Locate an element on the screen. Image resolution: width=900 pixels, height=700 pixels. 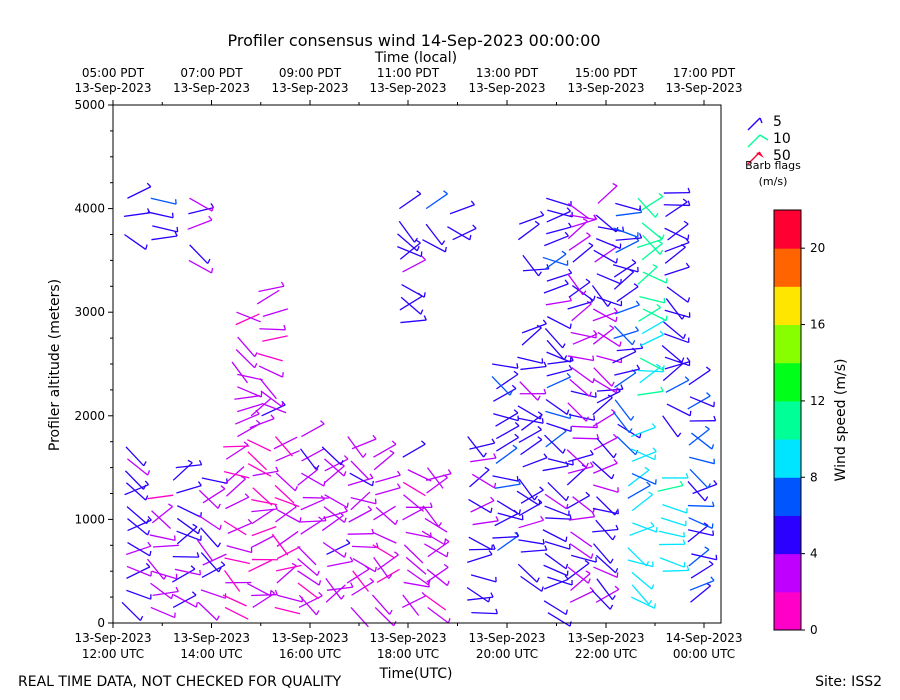
barb-legend-flag is located at coordinates (764, 137).